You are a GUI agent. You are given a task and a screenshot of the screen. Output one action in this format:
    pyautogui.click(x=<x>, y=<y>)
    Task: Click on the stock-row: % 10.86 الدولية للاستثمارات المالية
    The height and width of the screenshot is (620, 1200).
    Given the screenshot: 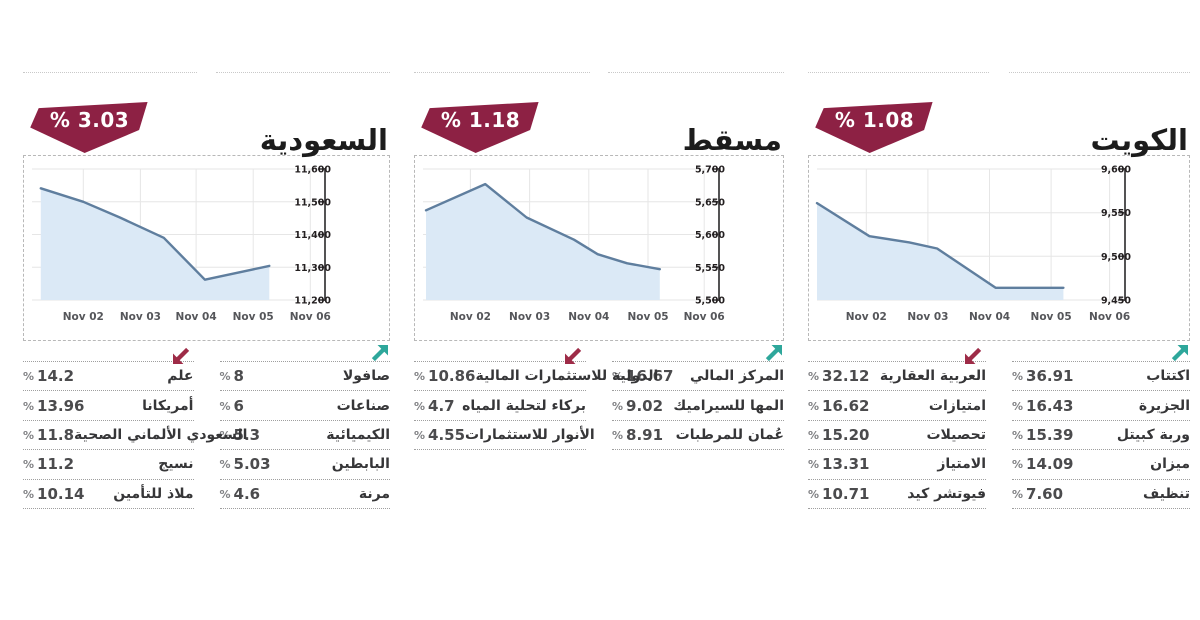 What is the action you would take?
    pyautogui.click(x=536, y=377)
    